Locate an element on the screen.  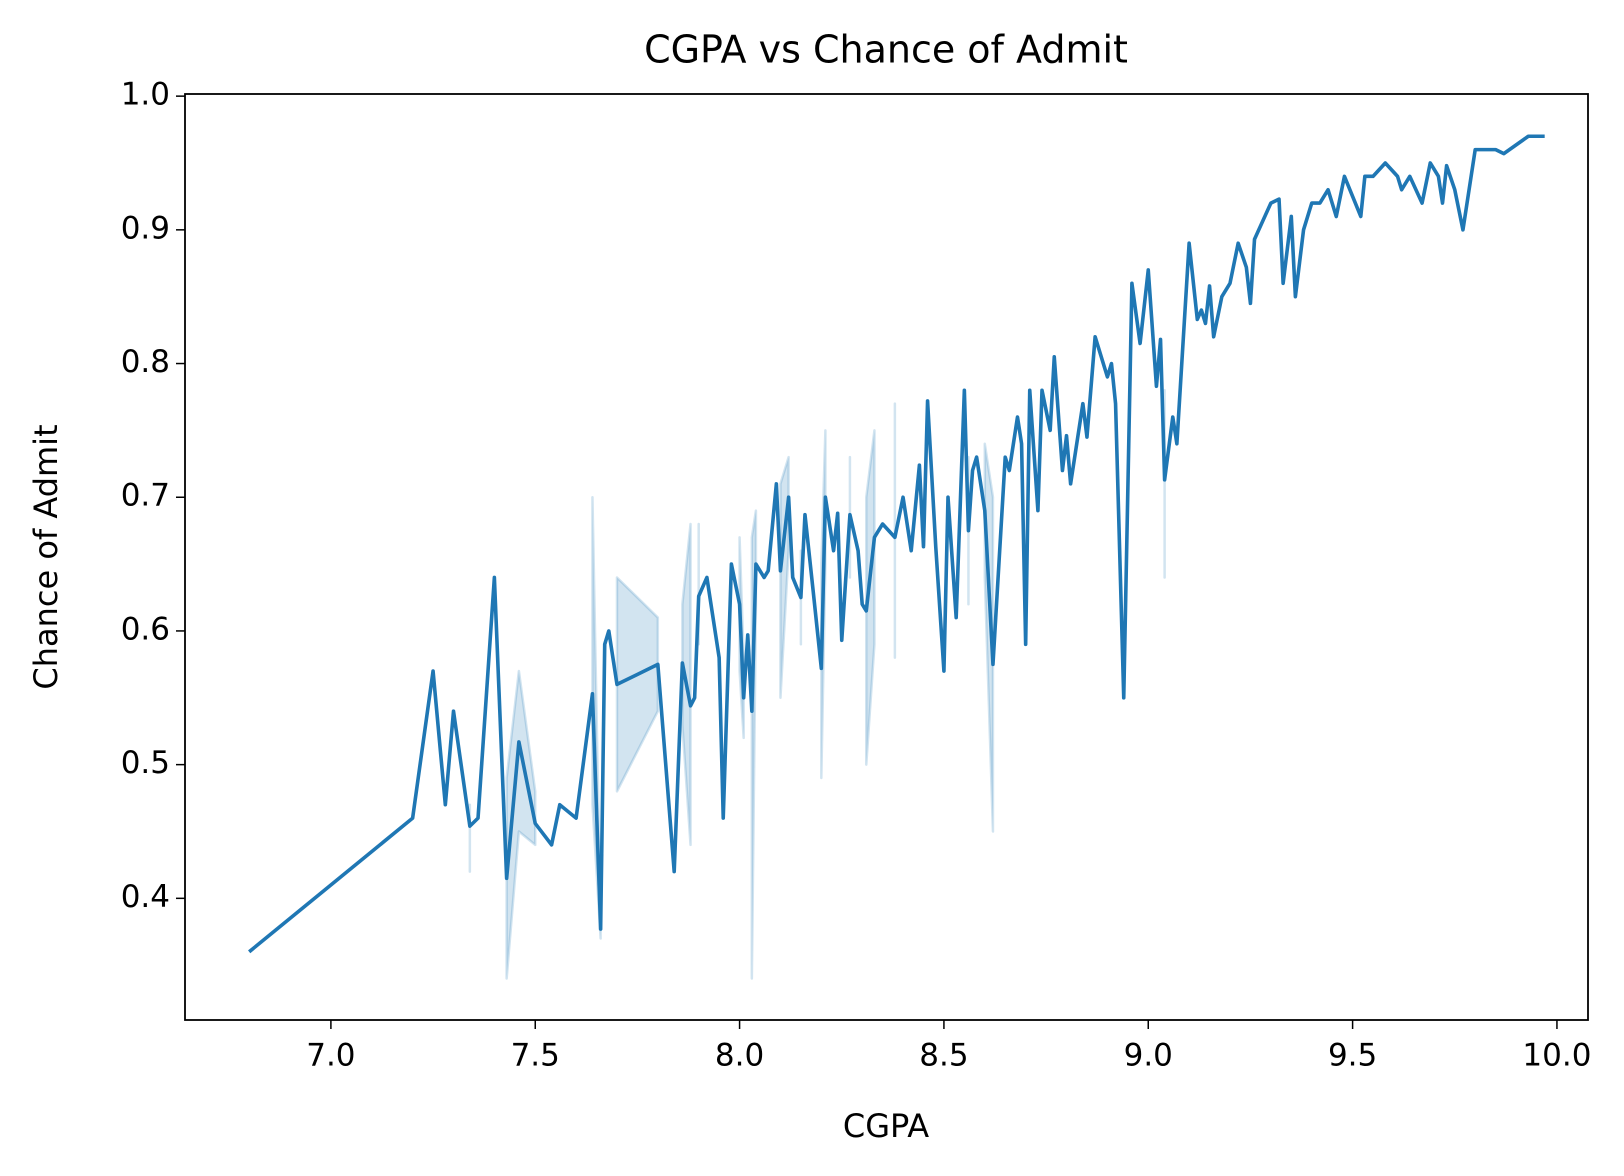
chart-title: CGPA vs Chance of Admit is located at coordinates (886, 50).